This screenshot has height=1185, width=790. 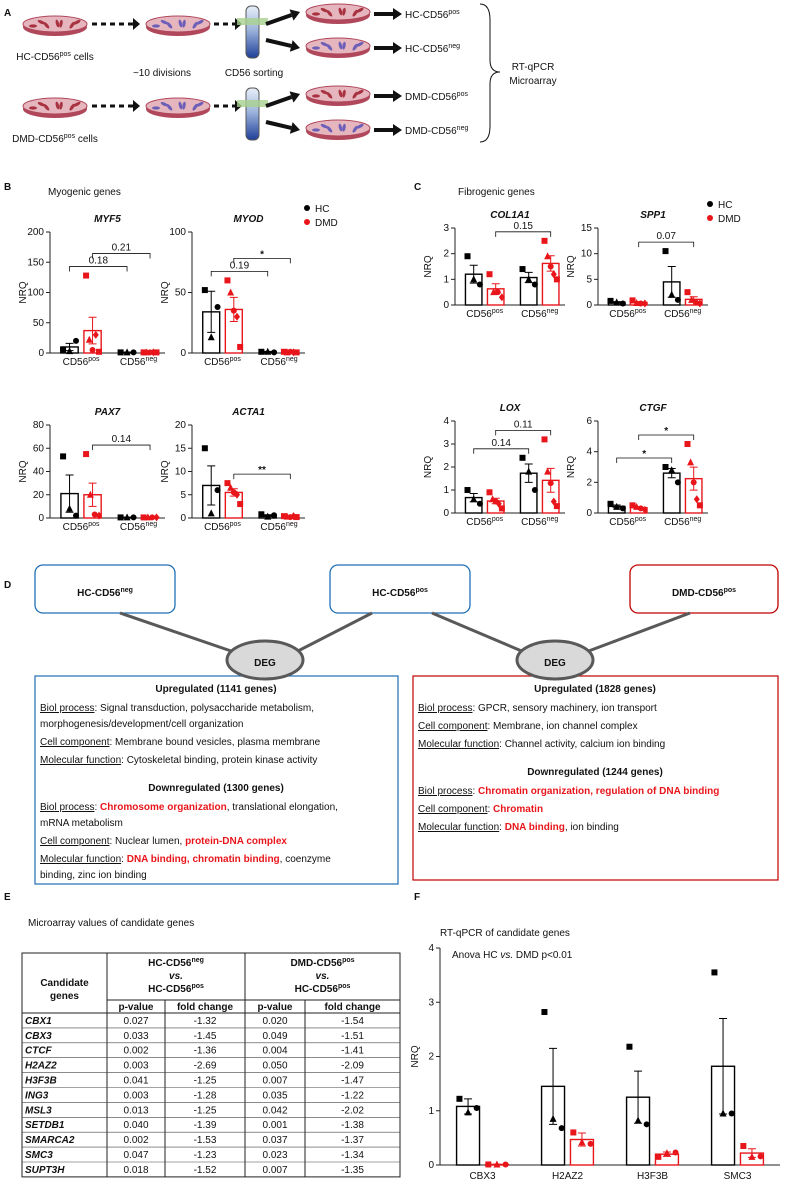 I want to click on deg-node, so click(x=555, y=660).